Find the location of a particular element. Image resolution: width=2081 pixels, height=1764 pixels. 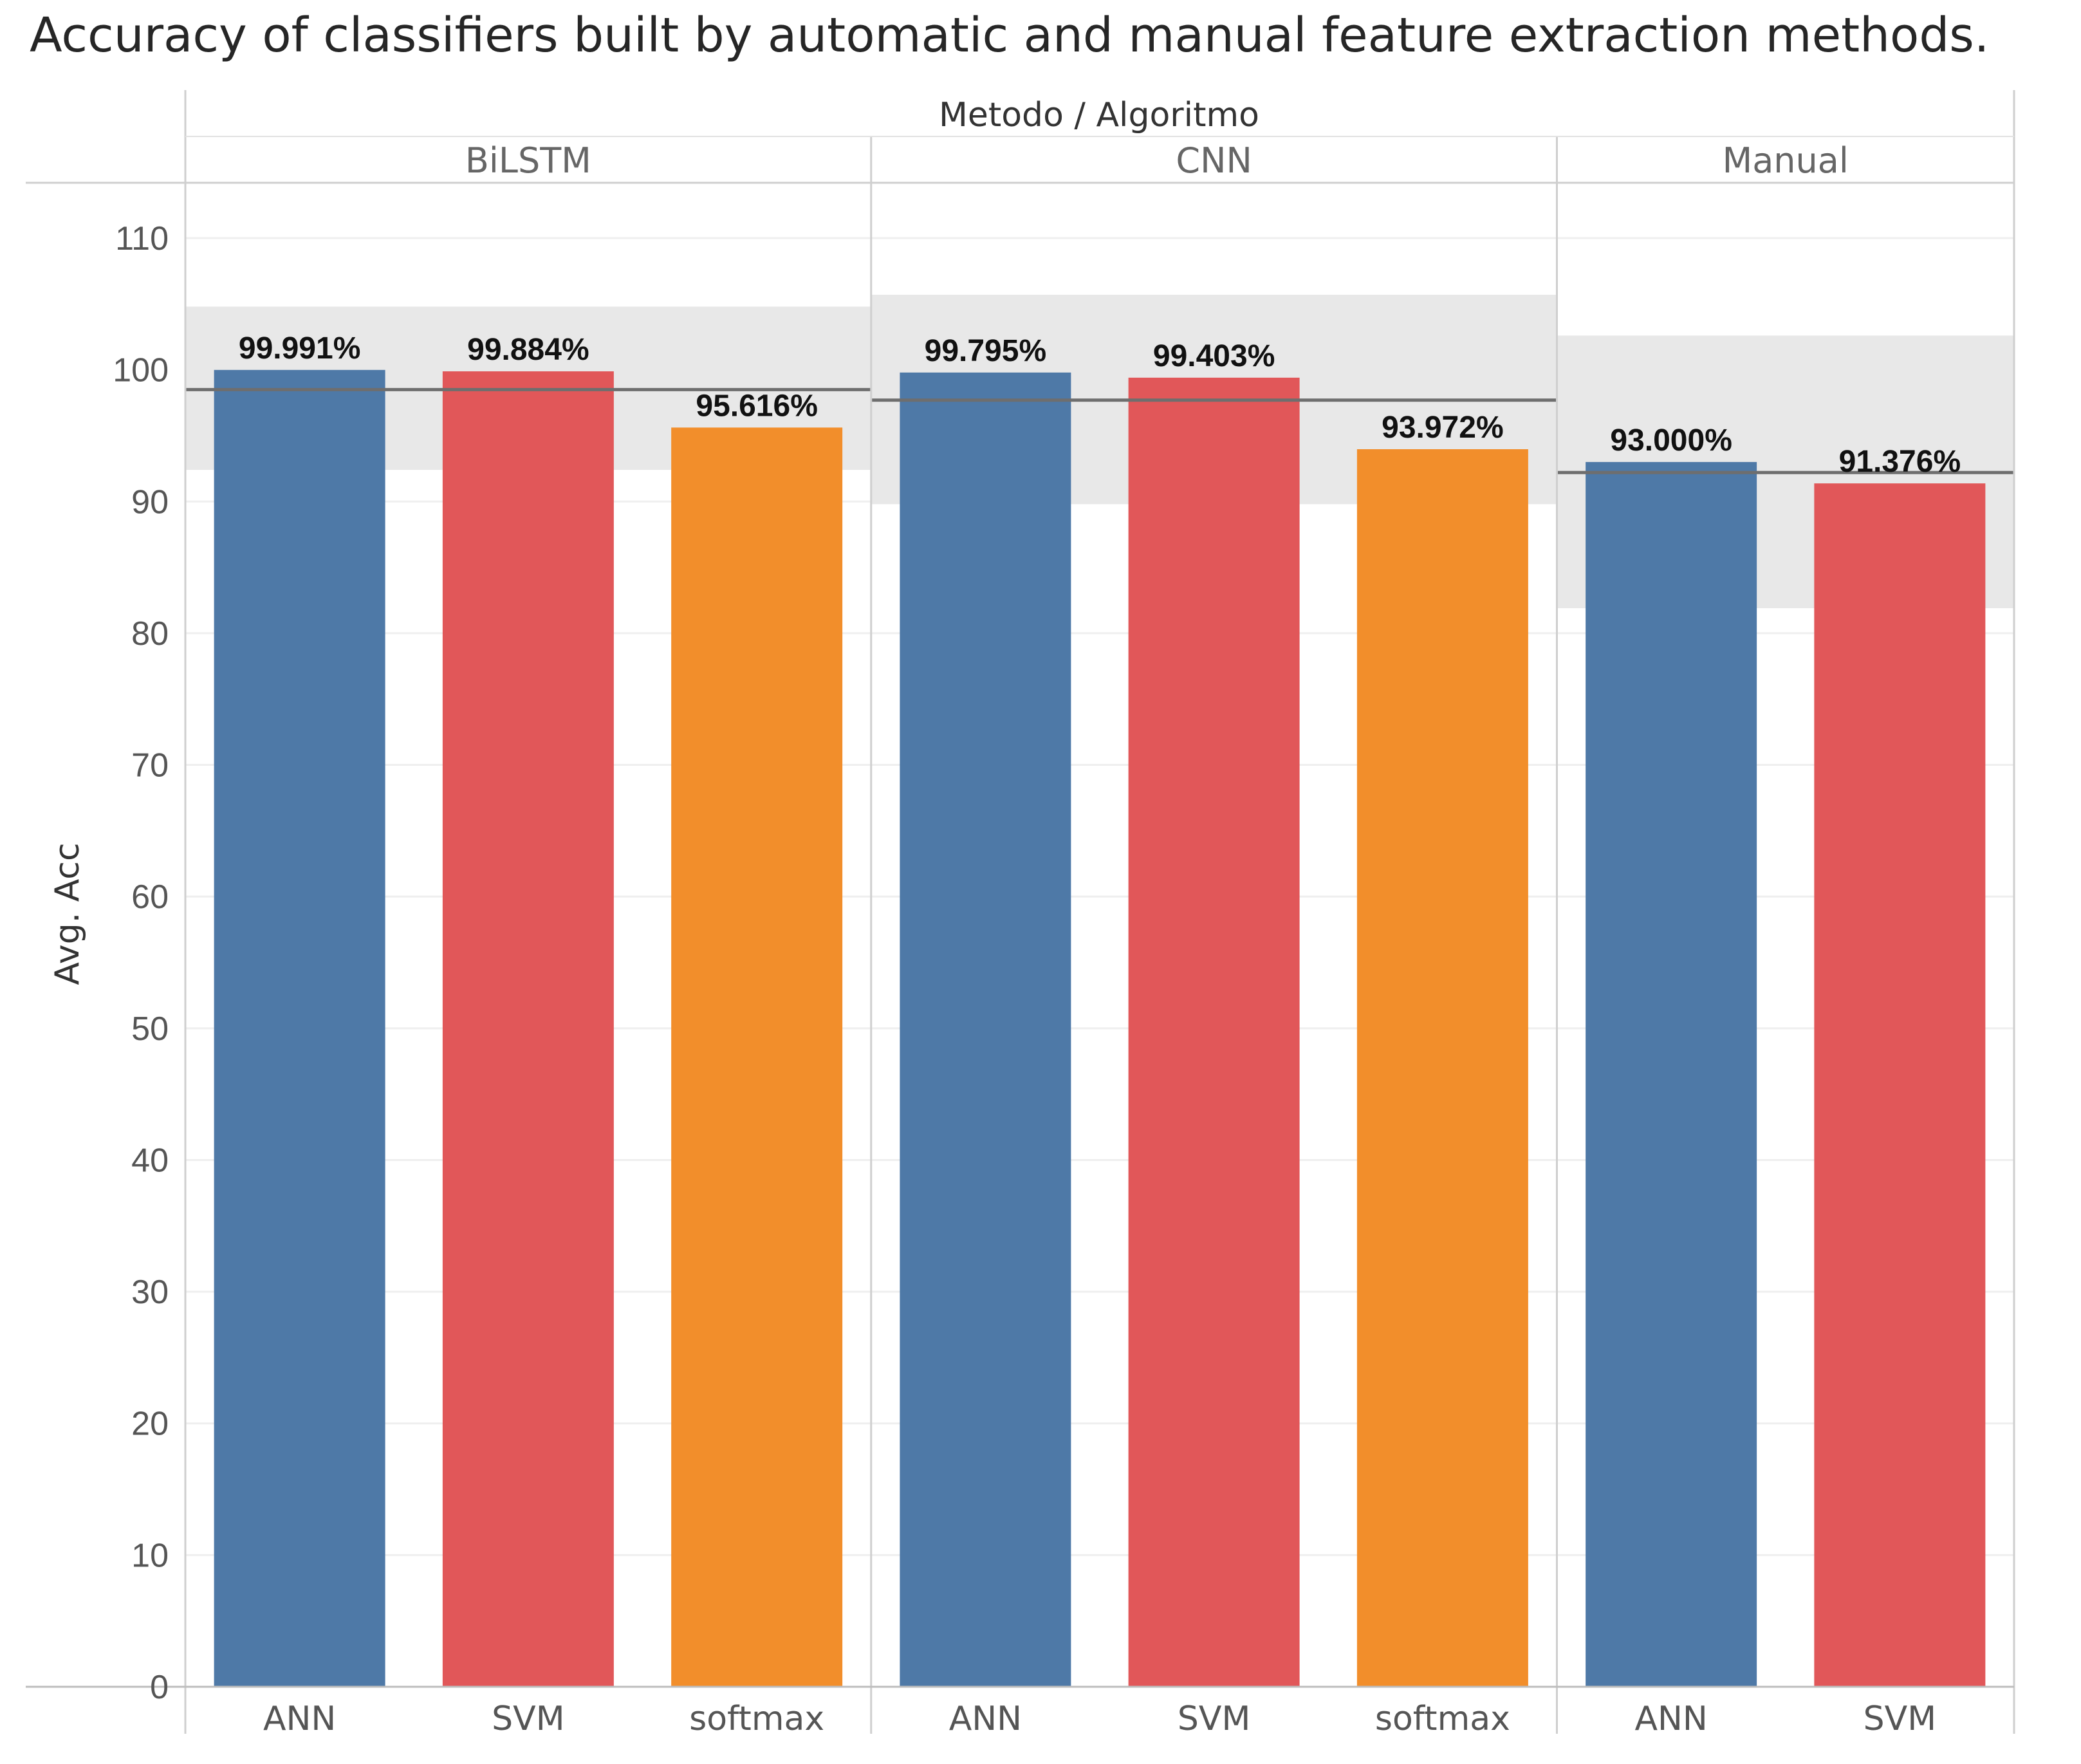

data-label: 93.000% is located at coordinates (1671, 441).